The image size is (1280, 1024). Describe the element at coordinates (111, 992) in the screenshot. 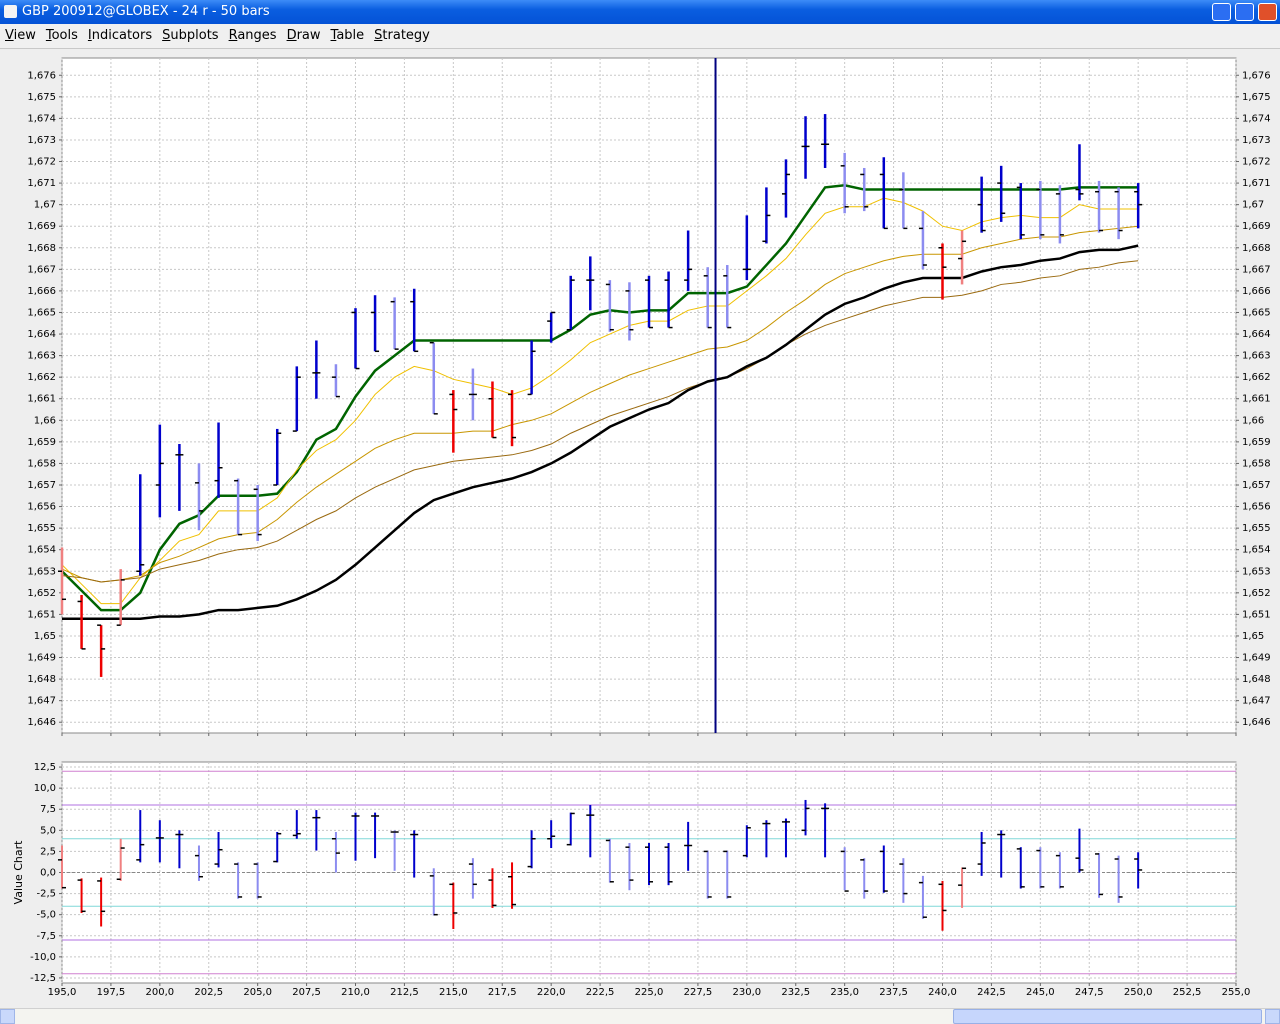

I see `x-tick-label: 197,5` at that location.